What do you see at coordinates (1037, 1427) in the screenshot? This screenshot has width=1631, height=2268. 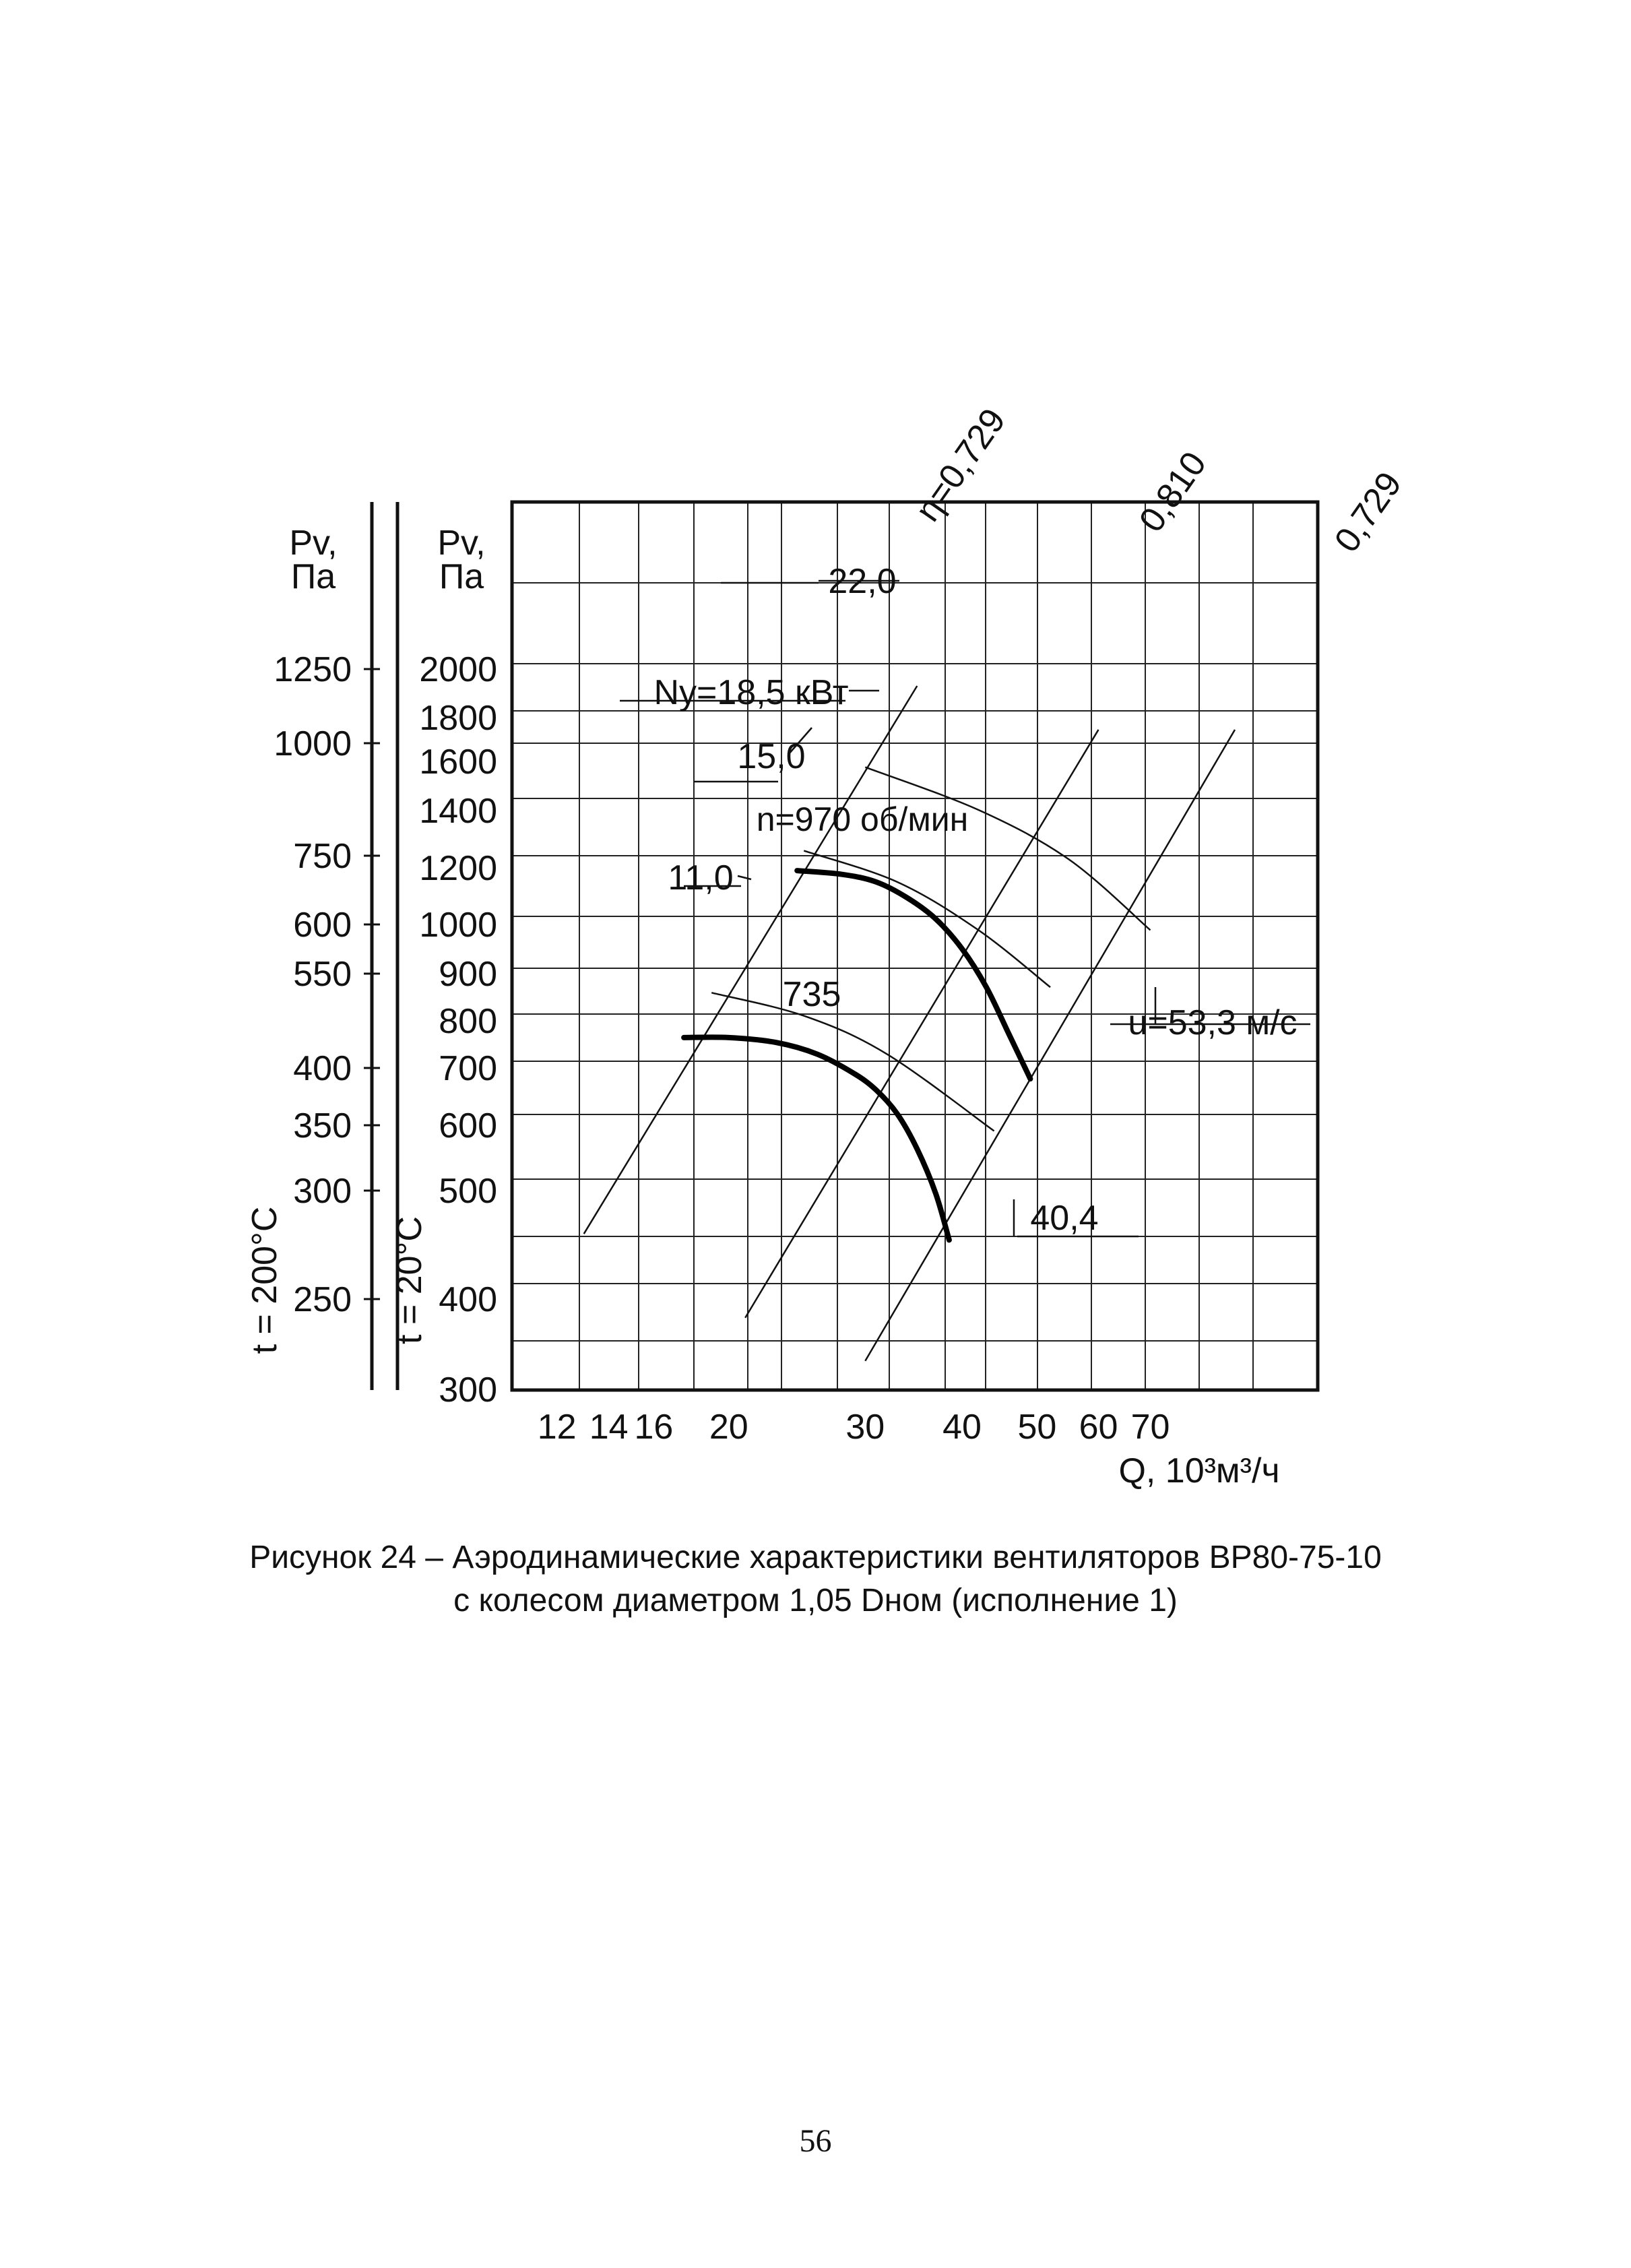 I see `x-tick-50: 50` at bounding box center [1037, 1427].